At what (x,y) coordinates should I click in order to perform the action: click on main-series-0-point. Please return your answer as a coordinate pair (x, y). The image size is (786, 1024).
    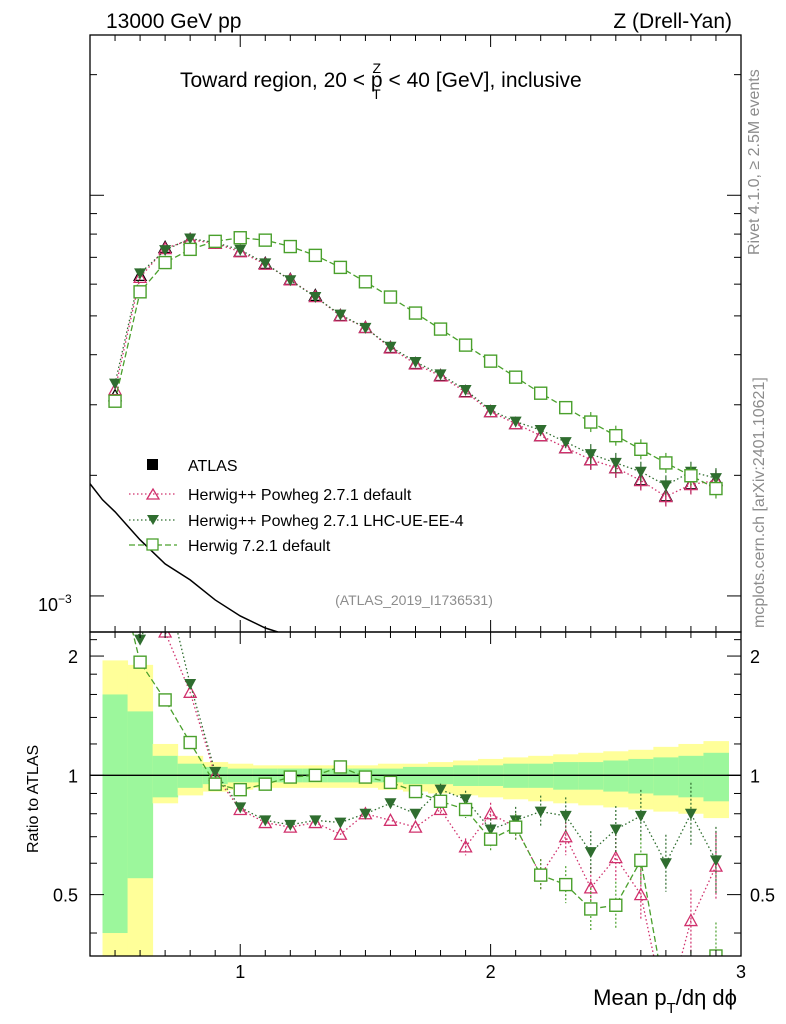
    Looking at the image, I should click on (140, 275).